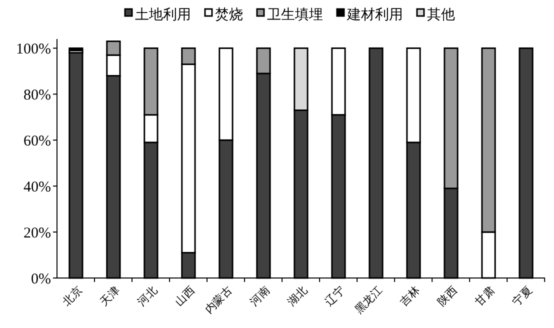 The height and width of the screenshot is (328, 554). Describe the element at coordinates (37, 187) in the screenshot. I see `y-tick-label: 40%` at that location.